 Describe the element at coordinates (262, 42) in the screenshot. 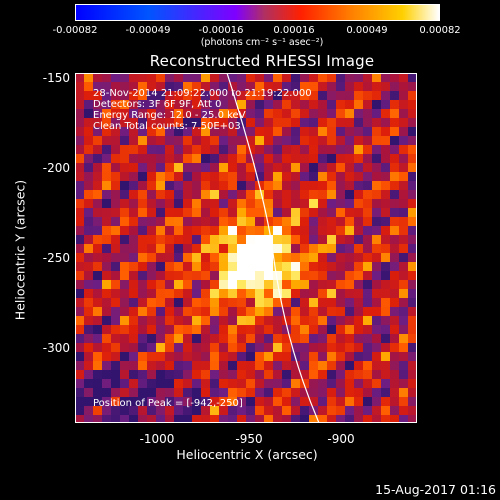

I see `colorbar-units: (photons cm⁻² s⁻¹ asec⁻²)` at that location.